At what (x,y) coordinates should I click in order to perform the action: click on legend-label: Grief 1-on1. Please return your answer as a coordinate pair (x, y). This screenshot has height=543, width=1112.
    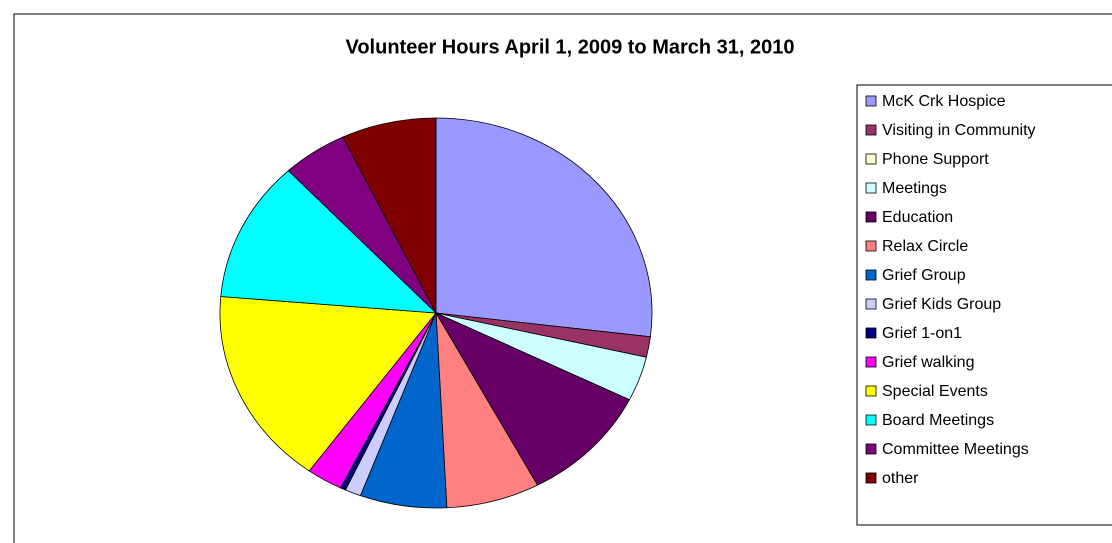
    Looking at the image, I should click on (922, 333).